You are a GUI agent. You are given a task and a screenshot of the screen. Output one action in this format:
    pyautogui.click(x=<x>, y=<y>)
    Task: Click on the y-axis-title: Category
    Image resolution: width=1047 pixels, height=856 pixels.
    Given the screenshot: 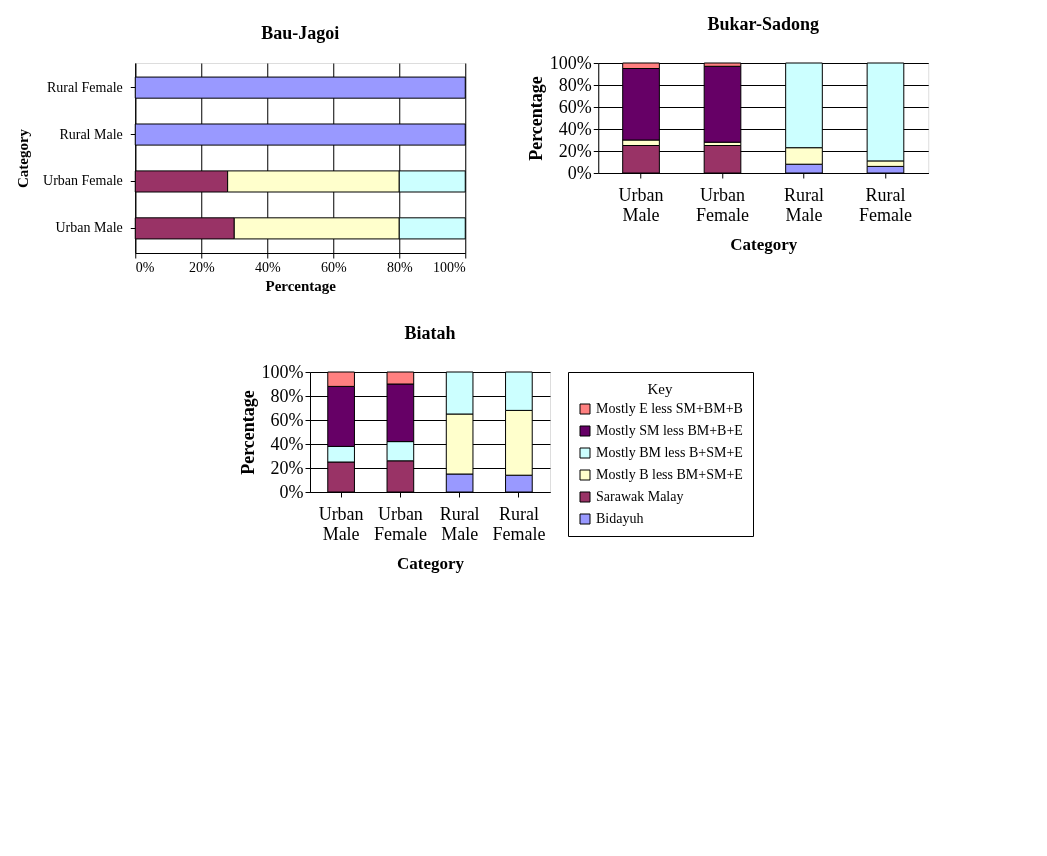 What is the action you would take?
    pyautogui.click(x=23, y=158)
    